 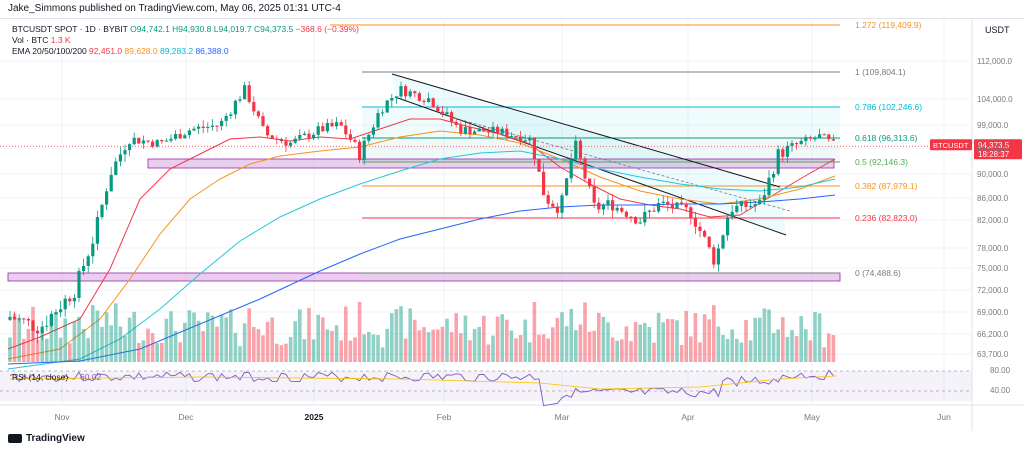 I want to click on ohlc-change: −368.6 (−0.39%), so click(x=327, y=29).